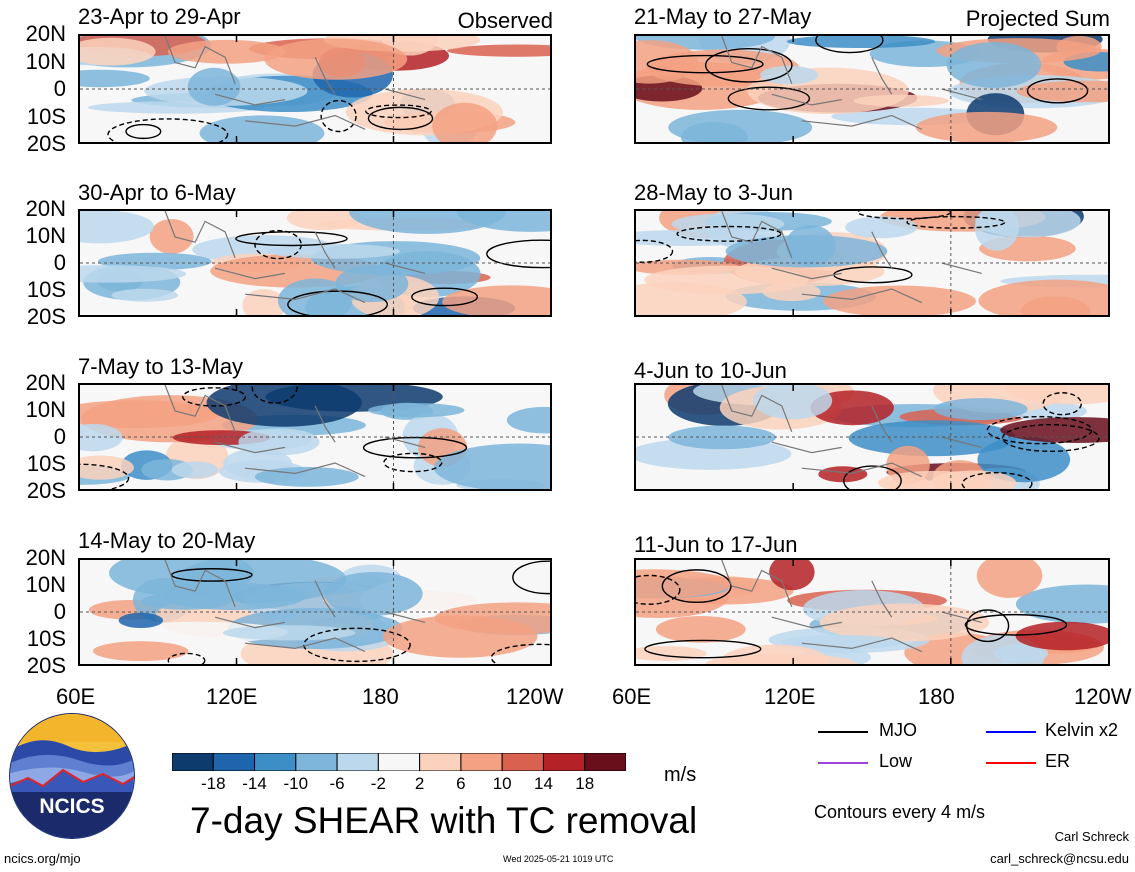 The width and height of the screenshot is (1135, 872). What do you see at coordinates (936, 696) in the screenshot?
I see `lon-label-right-180: 180` at bounding box center [936, 696].